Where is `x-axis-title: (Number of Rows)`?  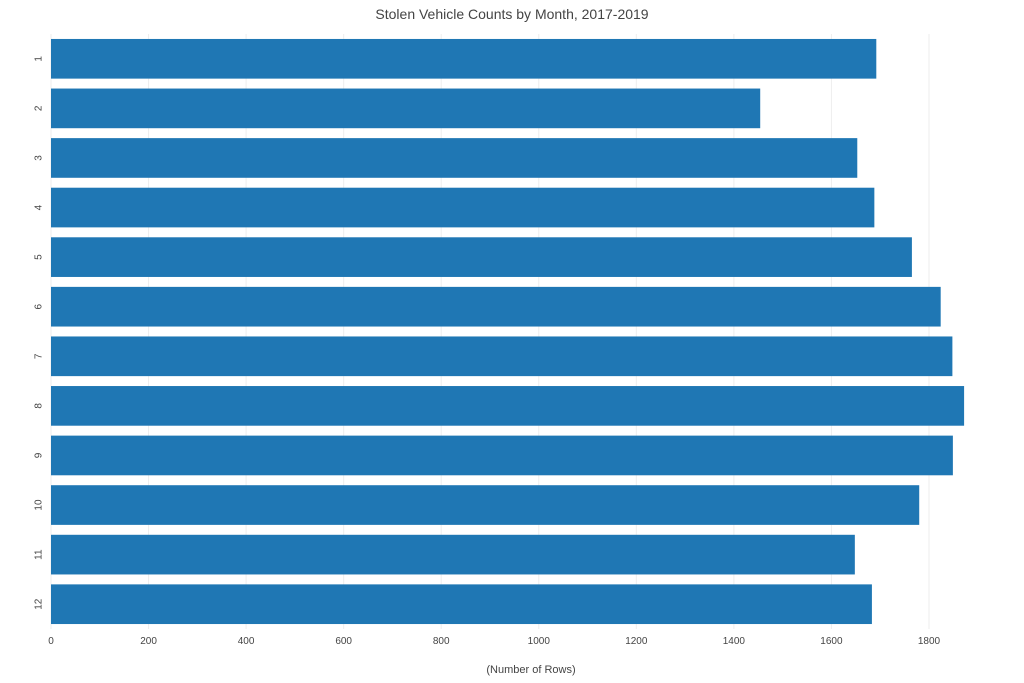
x-axis-title: (Number of Rows) is located at coordinates (530, 670).